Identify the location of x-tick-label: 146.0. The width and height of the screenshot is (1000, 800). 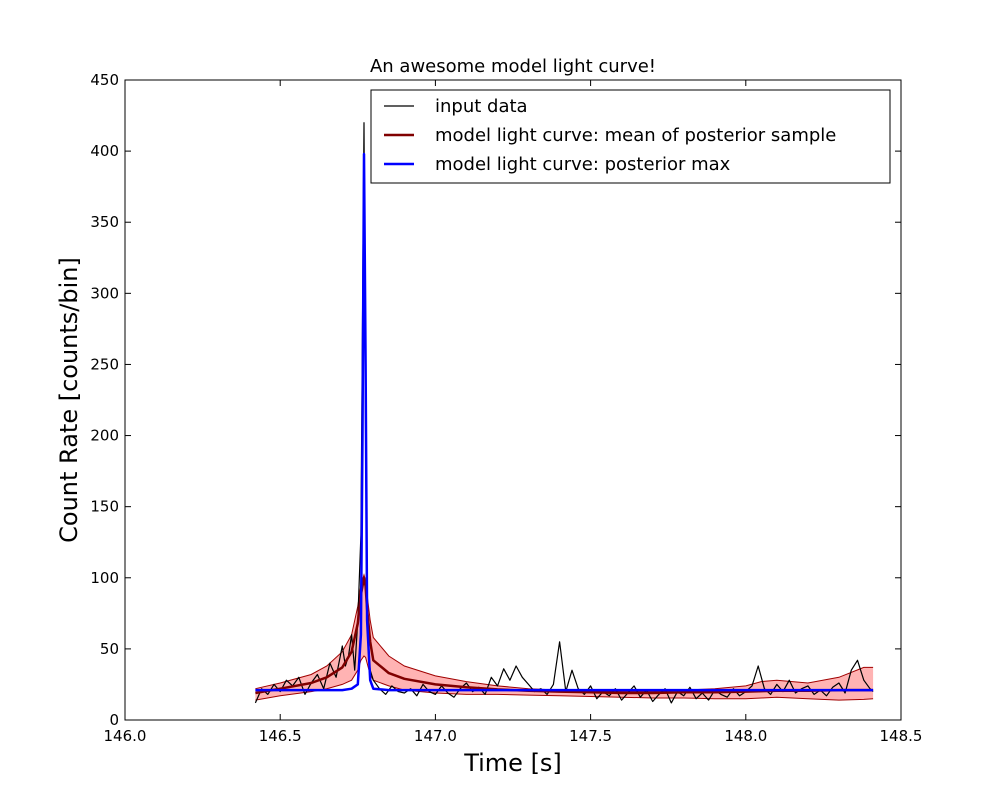
(125, 736).